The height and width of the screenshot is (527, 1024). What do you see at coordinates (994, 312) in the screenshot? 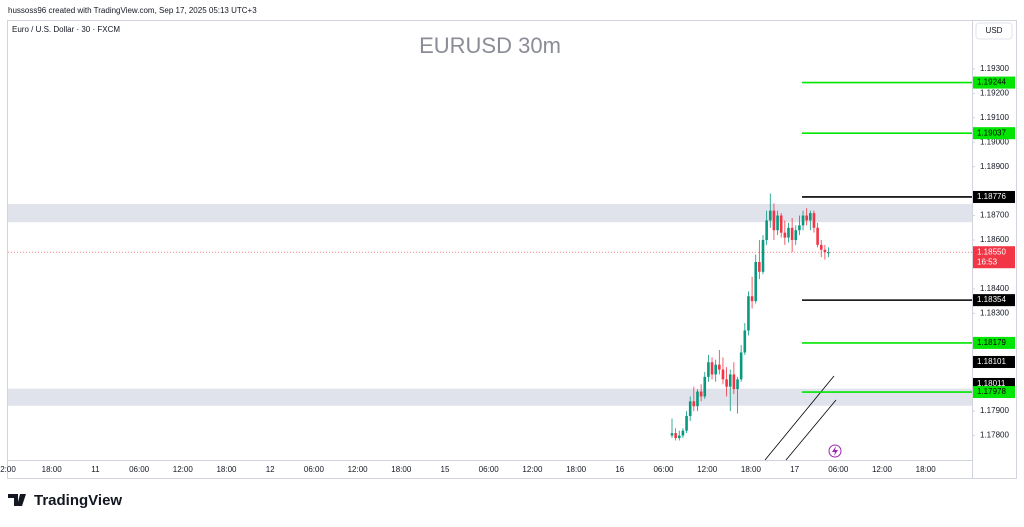
I see `y-tick-label: 1.18300` at bounding box center [994, 312].